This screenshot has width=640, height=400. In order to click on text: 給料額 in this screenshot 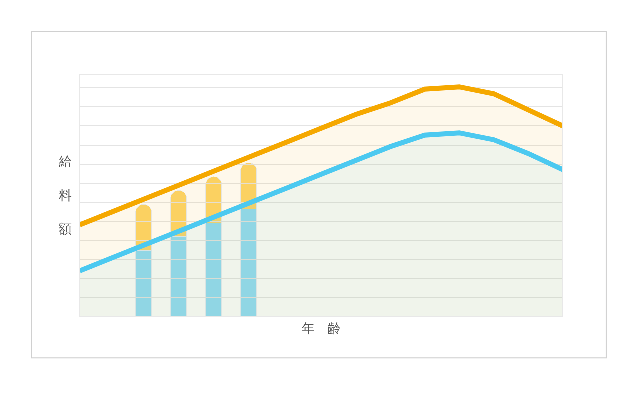, I will do `click(65, 196)`.